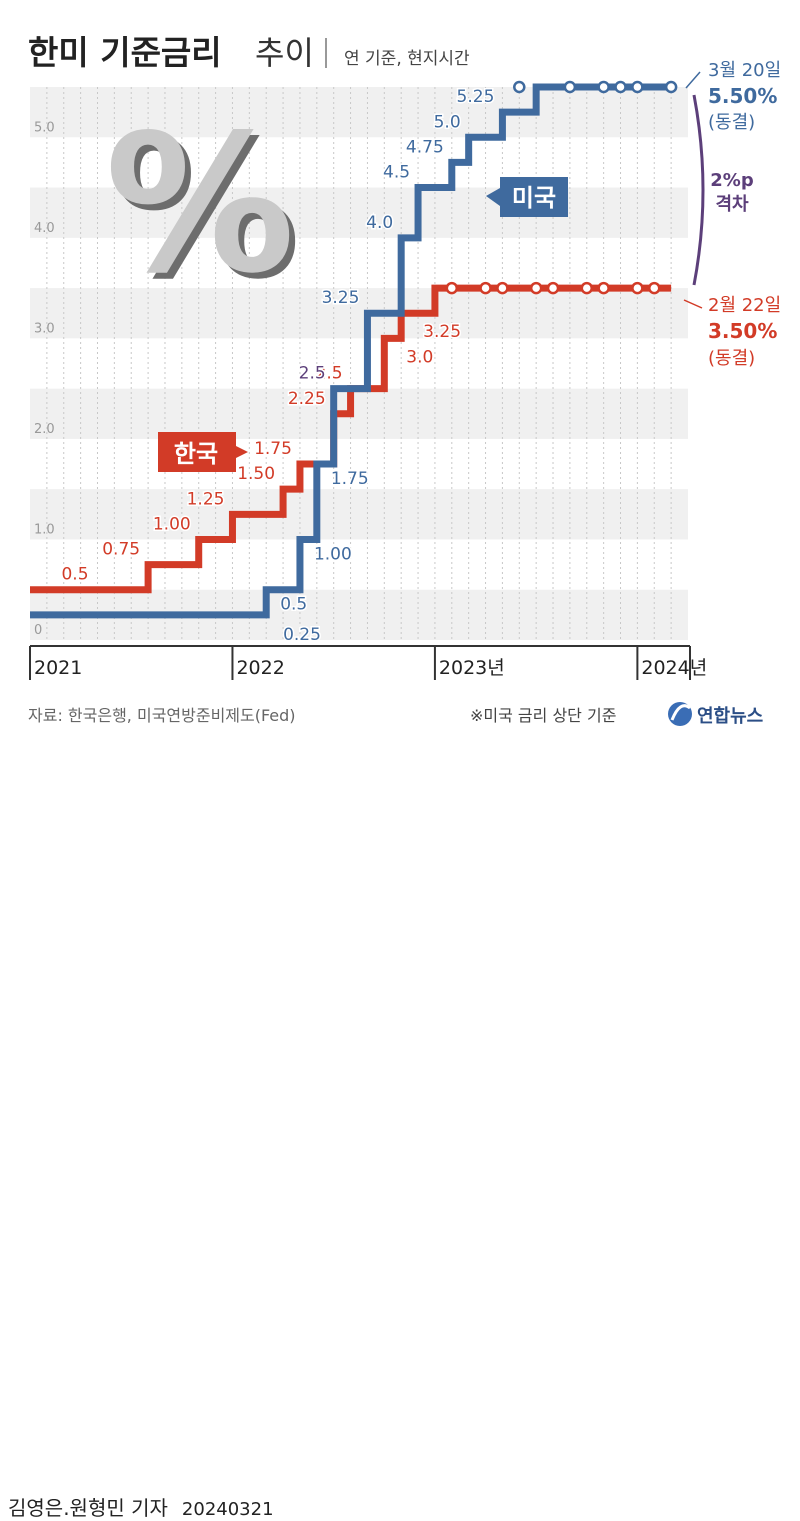  I want to click on korea-data-label: 0.5, so click(74, 575).